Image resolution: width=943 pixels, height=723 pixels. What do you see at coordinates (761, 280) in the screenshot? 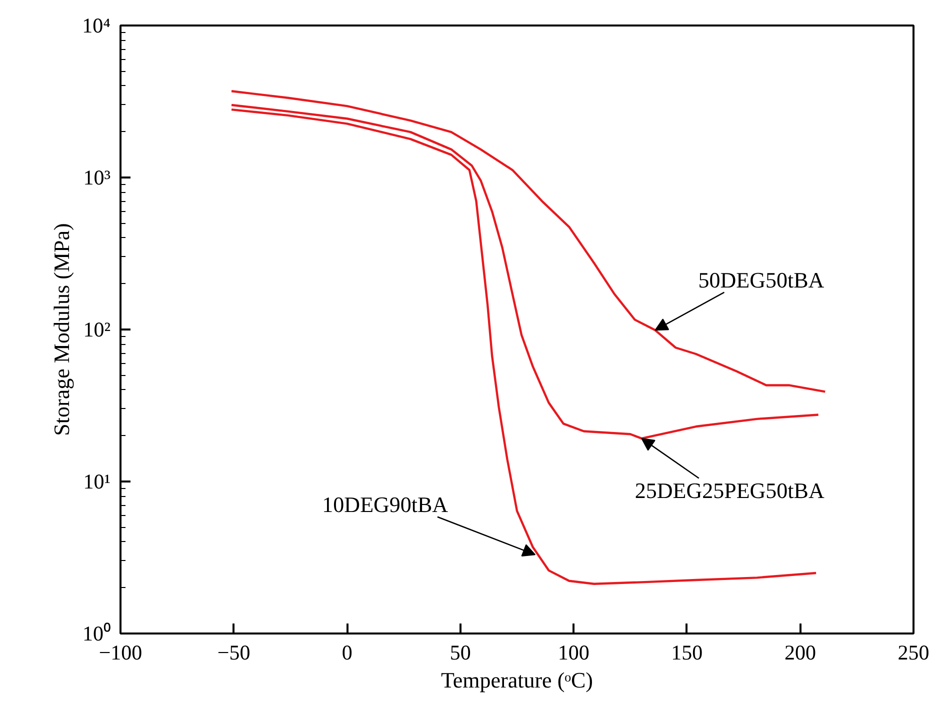
I see `annotation: 50DEG50tBA` at bounding box center [761, 280].